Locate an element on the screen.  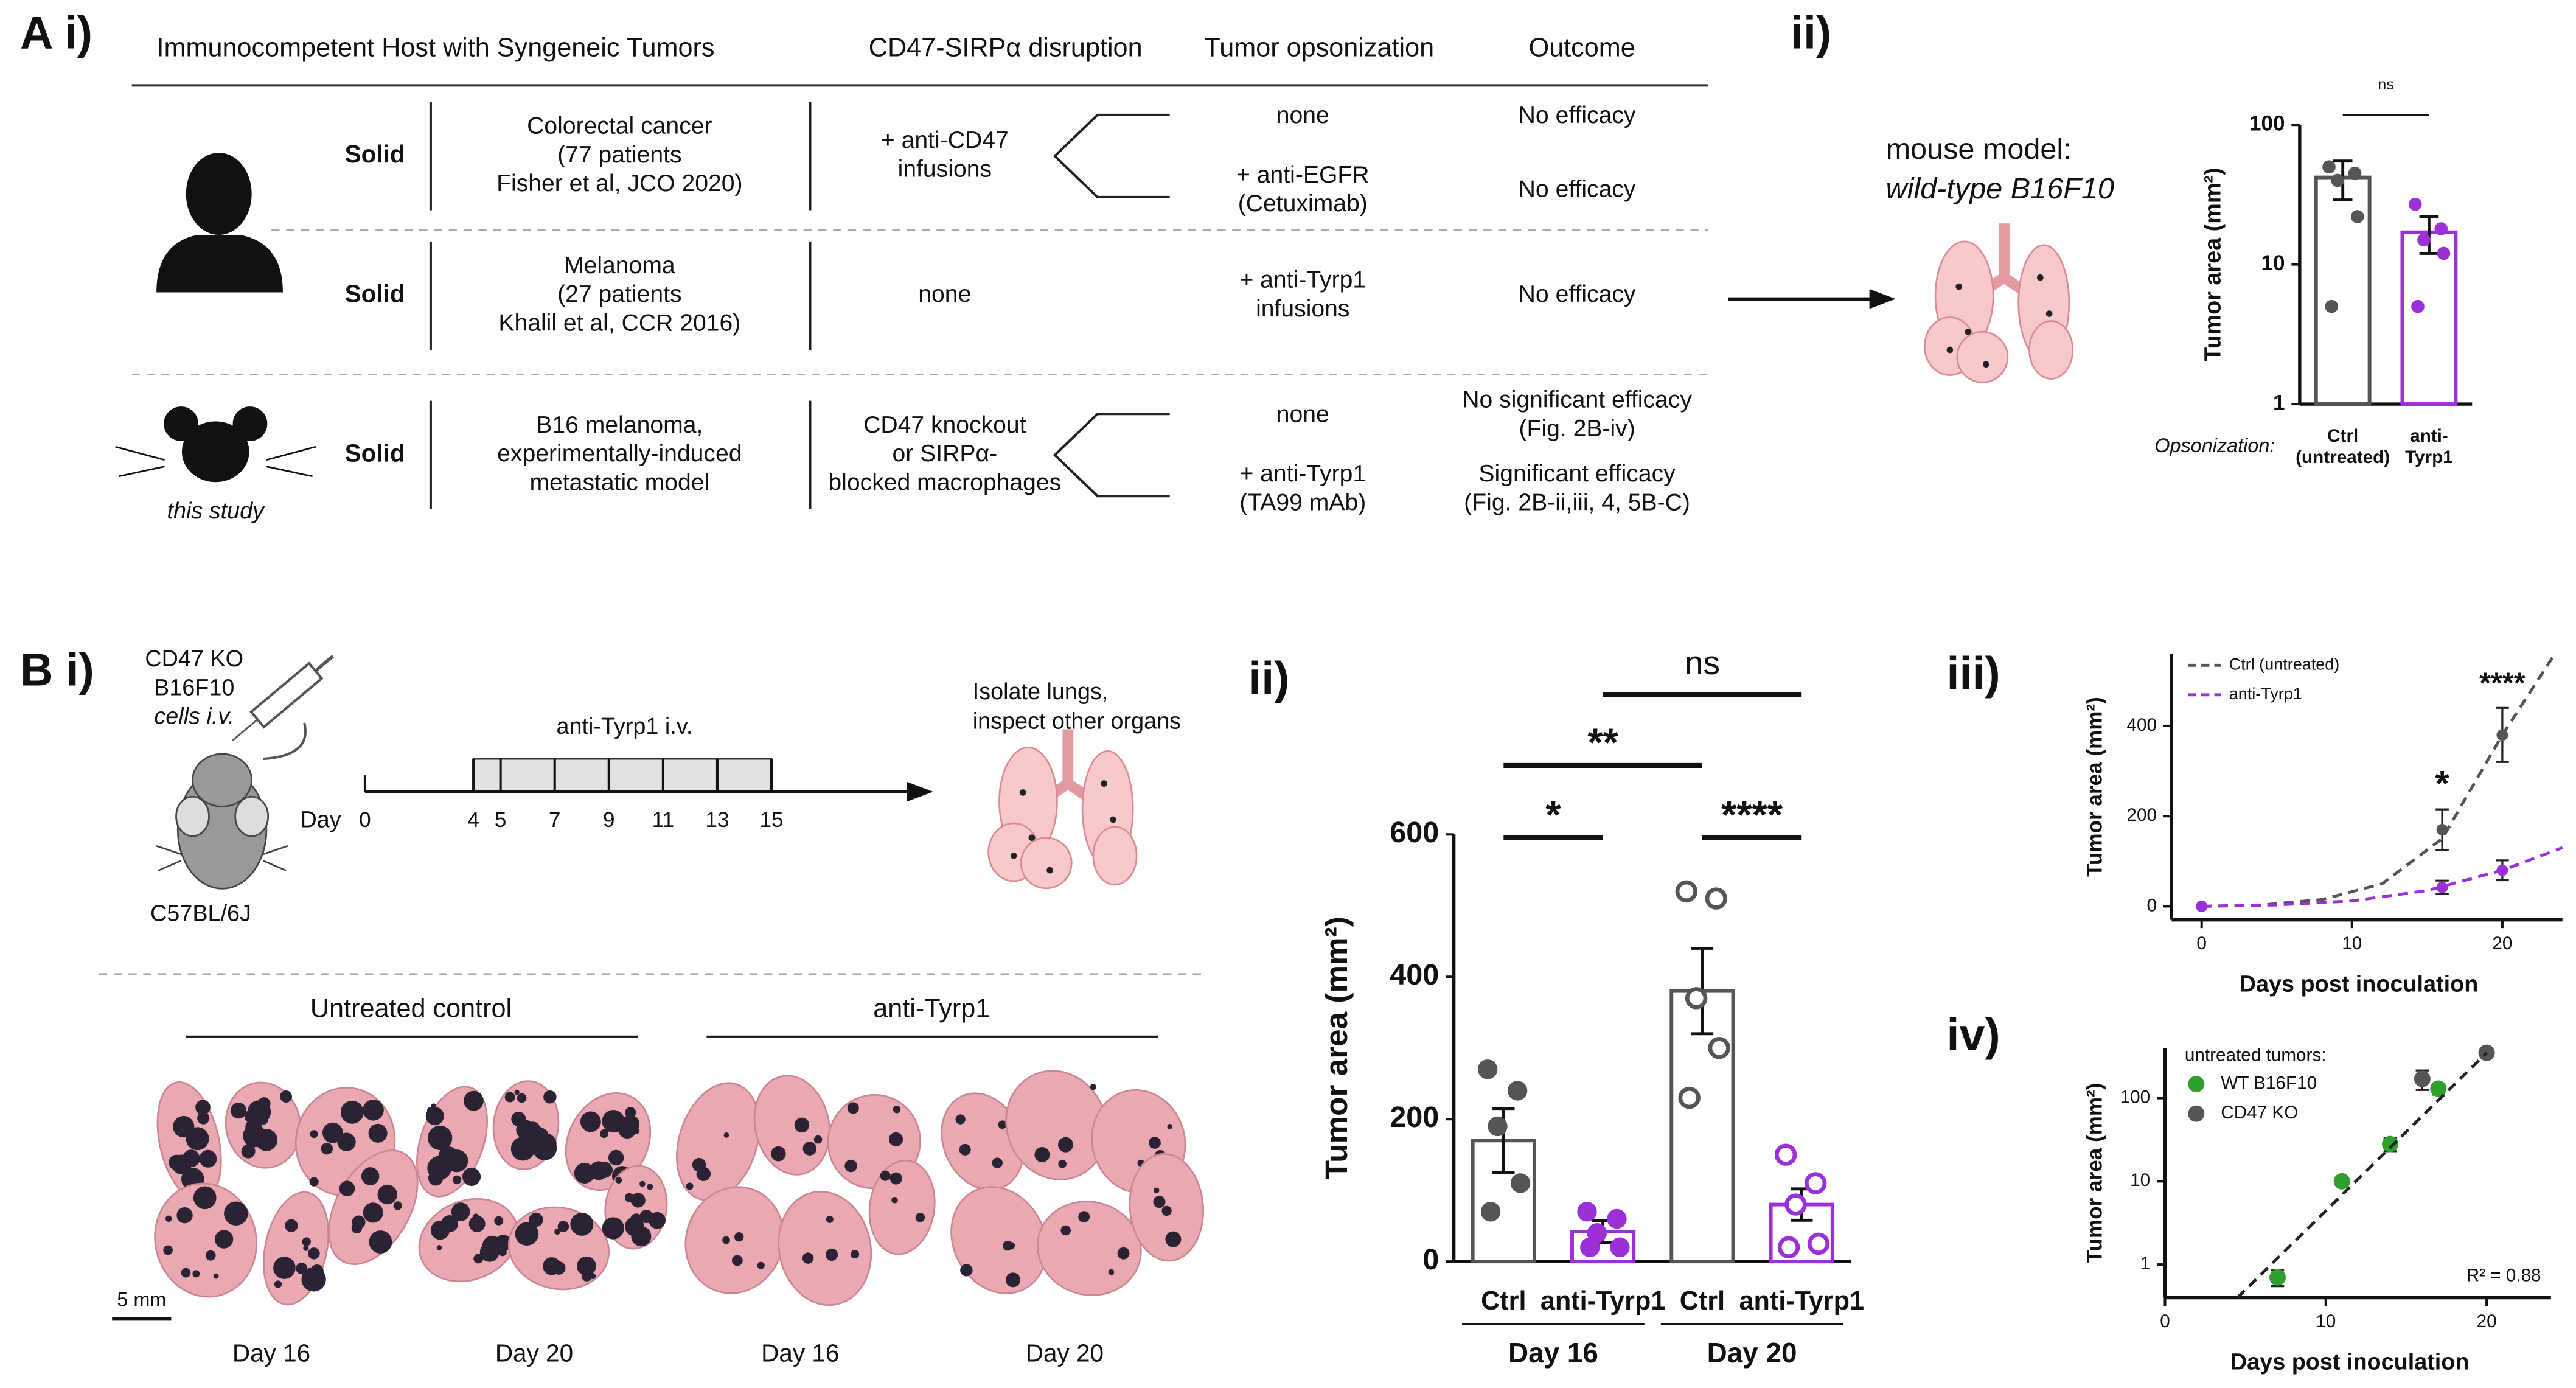
cell-text: none is located at coordinates (1302, 414).